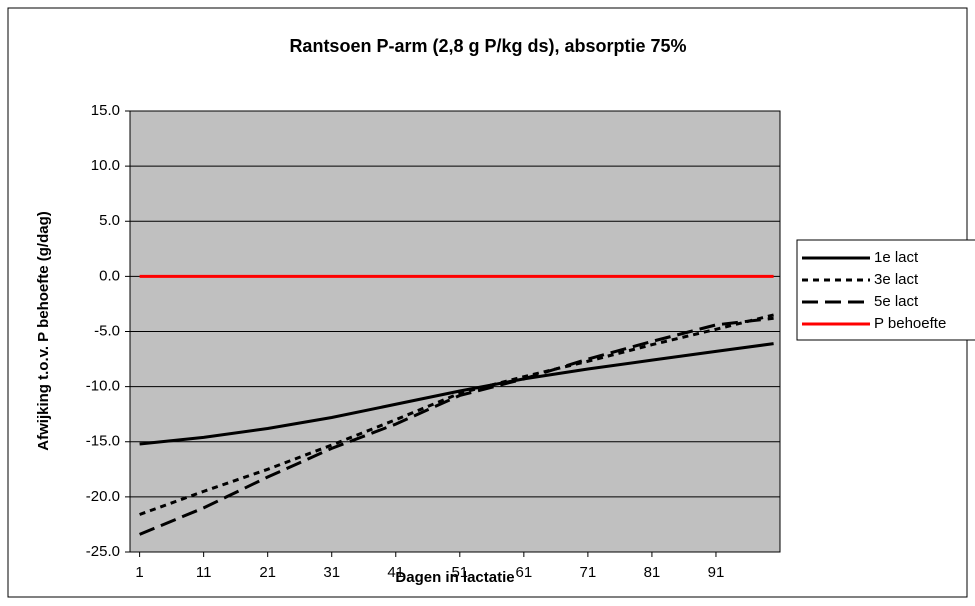  I want to click on x-tick-label: 81, so click(652, 572).